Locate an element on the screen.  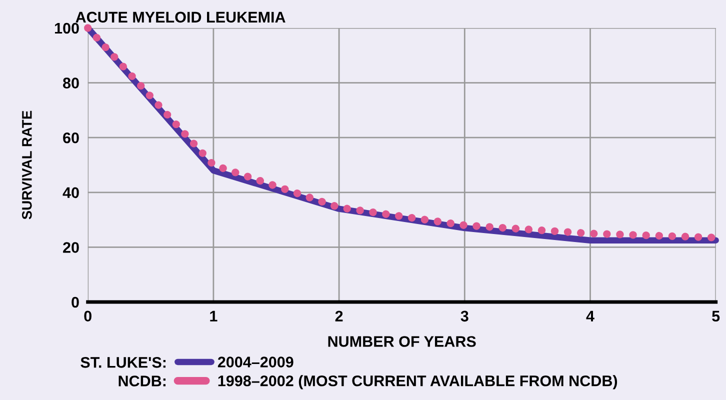
legend-label: 1998–2002 (MOST CURRENT AVAILABLE FROM NCDB) is located at coordinates (418, 382).